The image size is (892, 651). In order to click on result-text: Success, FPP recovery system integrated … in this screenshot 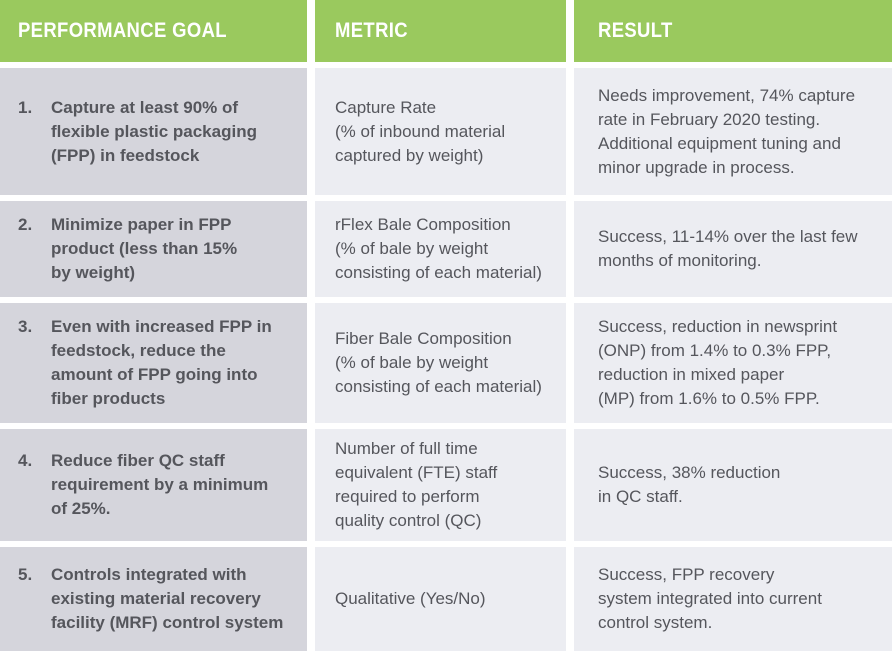, I will do `click(710, 598)`.